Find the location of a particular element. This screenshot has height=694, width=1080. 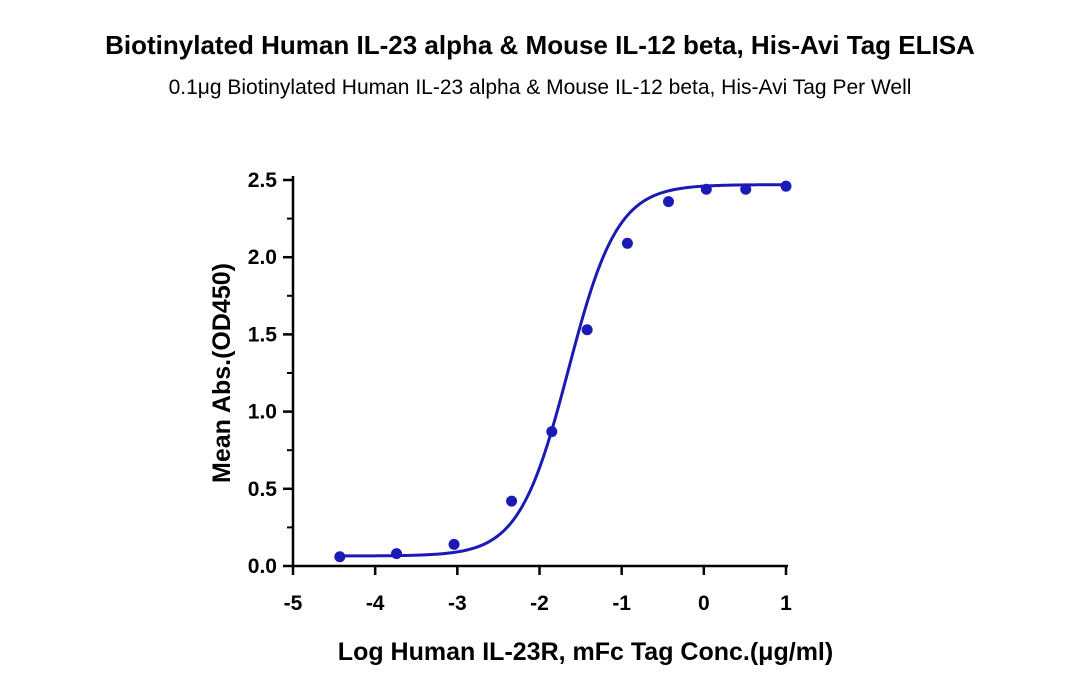

x-tick-label: -2 is located at coordinates (539, 603).